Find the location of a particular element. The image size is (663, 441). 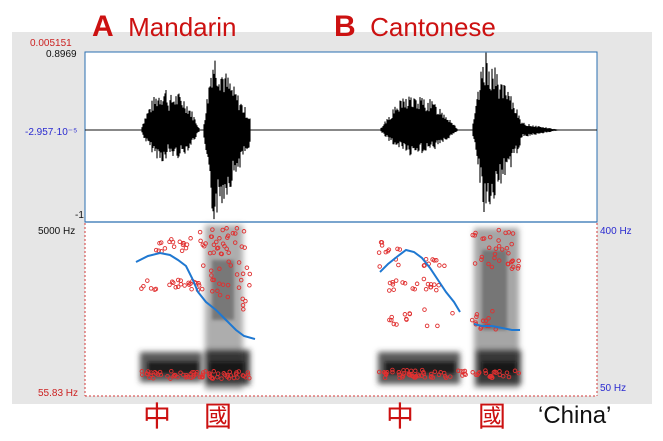

panel-a-letter: A is located at coordinates (103, 26).